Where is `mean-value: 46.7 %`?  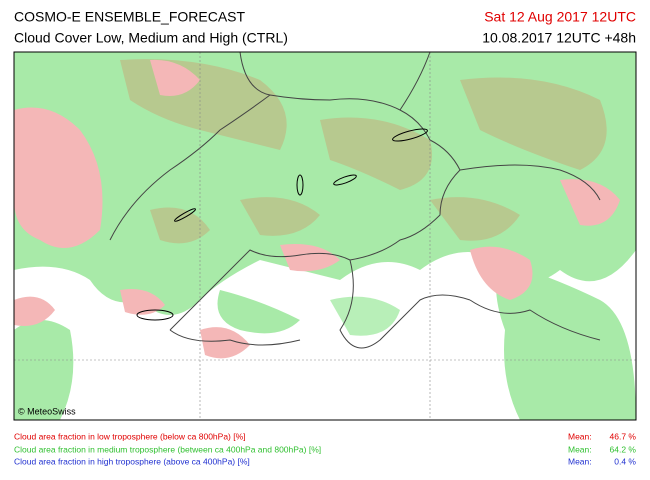
mean-value: 46.7 % is located at coordinates (623, 436).